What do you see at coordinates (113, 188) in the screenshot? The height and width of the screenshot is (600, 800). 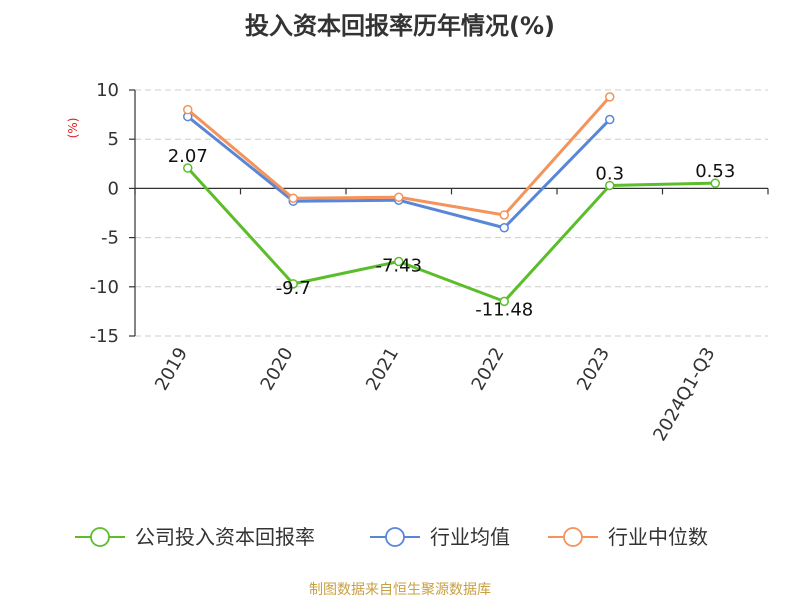 I see `y-tick-label: 0` at bounding box center [113, 188].